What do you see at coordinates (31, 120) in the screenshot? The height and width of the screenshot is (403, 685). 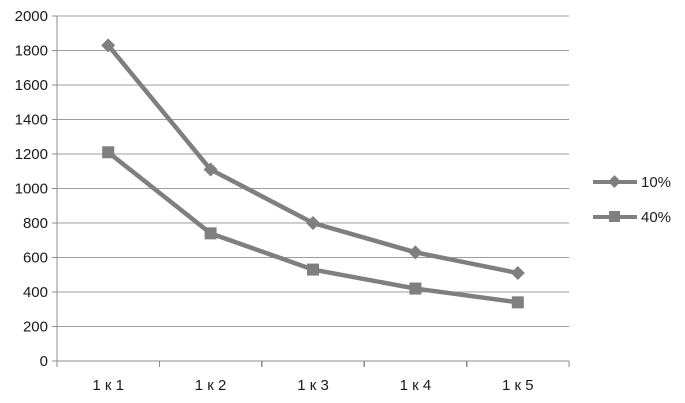 I see `y-axis-tick-label: 1400` at bounding box center [31, 120].